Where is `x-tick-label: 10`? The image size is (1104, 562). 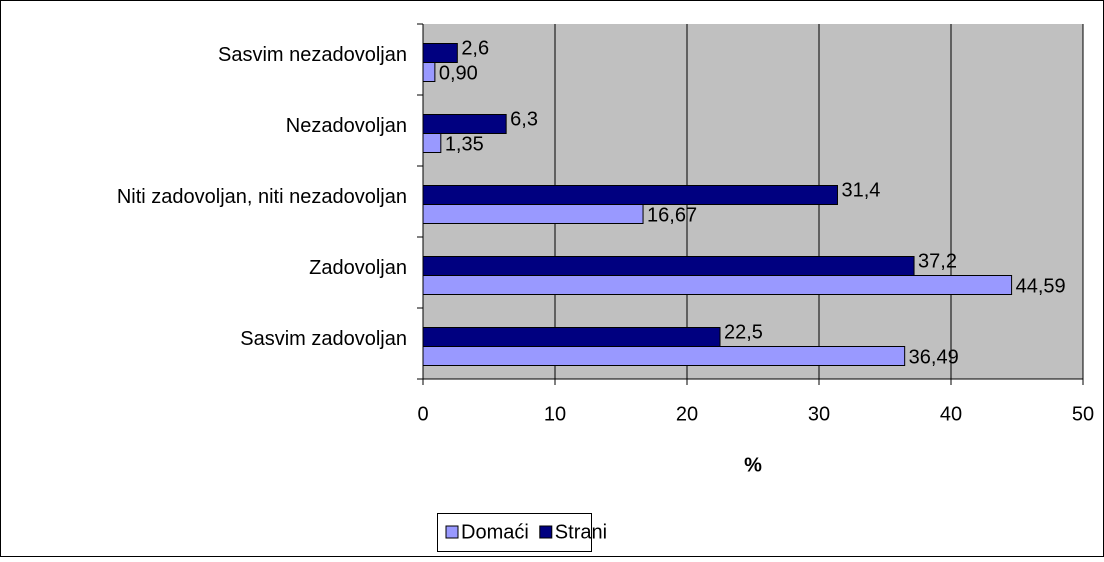
x-tick-label: 10 is located at coordinates (555, 414).